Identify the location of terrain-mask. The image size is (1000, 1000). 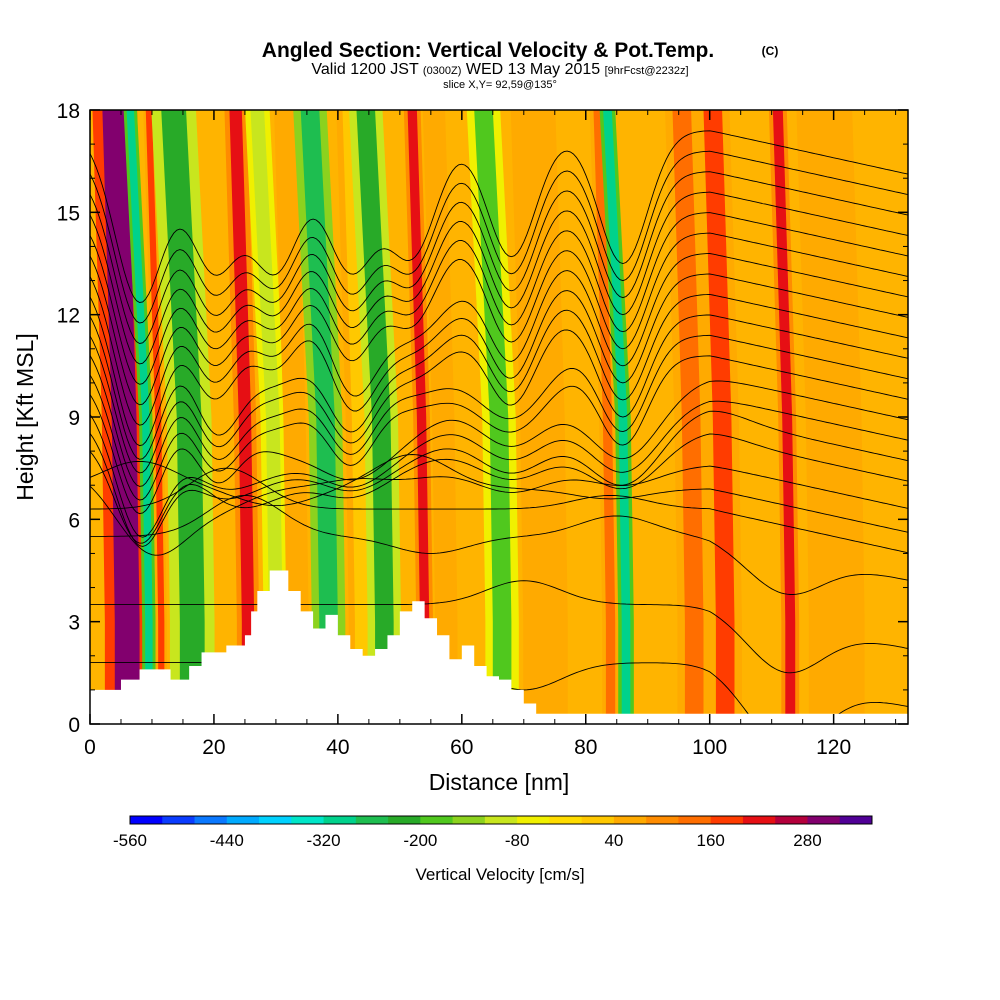
(499, 647).